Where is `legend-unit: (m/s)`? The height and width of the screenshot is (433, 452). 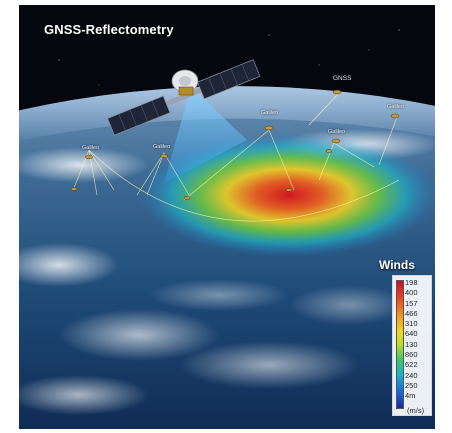 legend-unit: (m/s) is located at coordinates (416, 410).